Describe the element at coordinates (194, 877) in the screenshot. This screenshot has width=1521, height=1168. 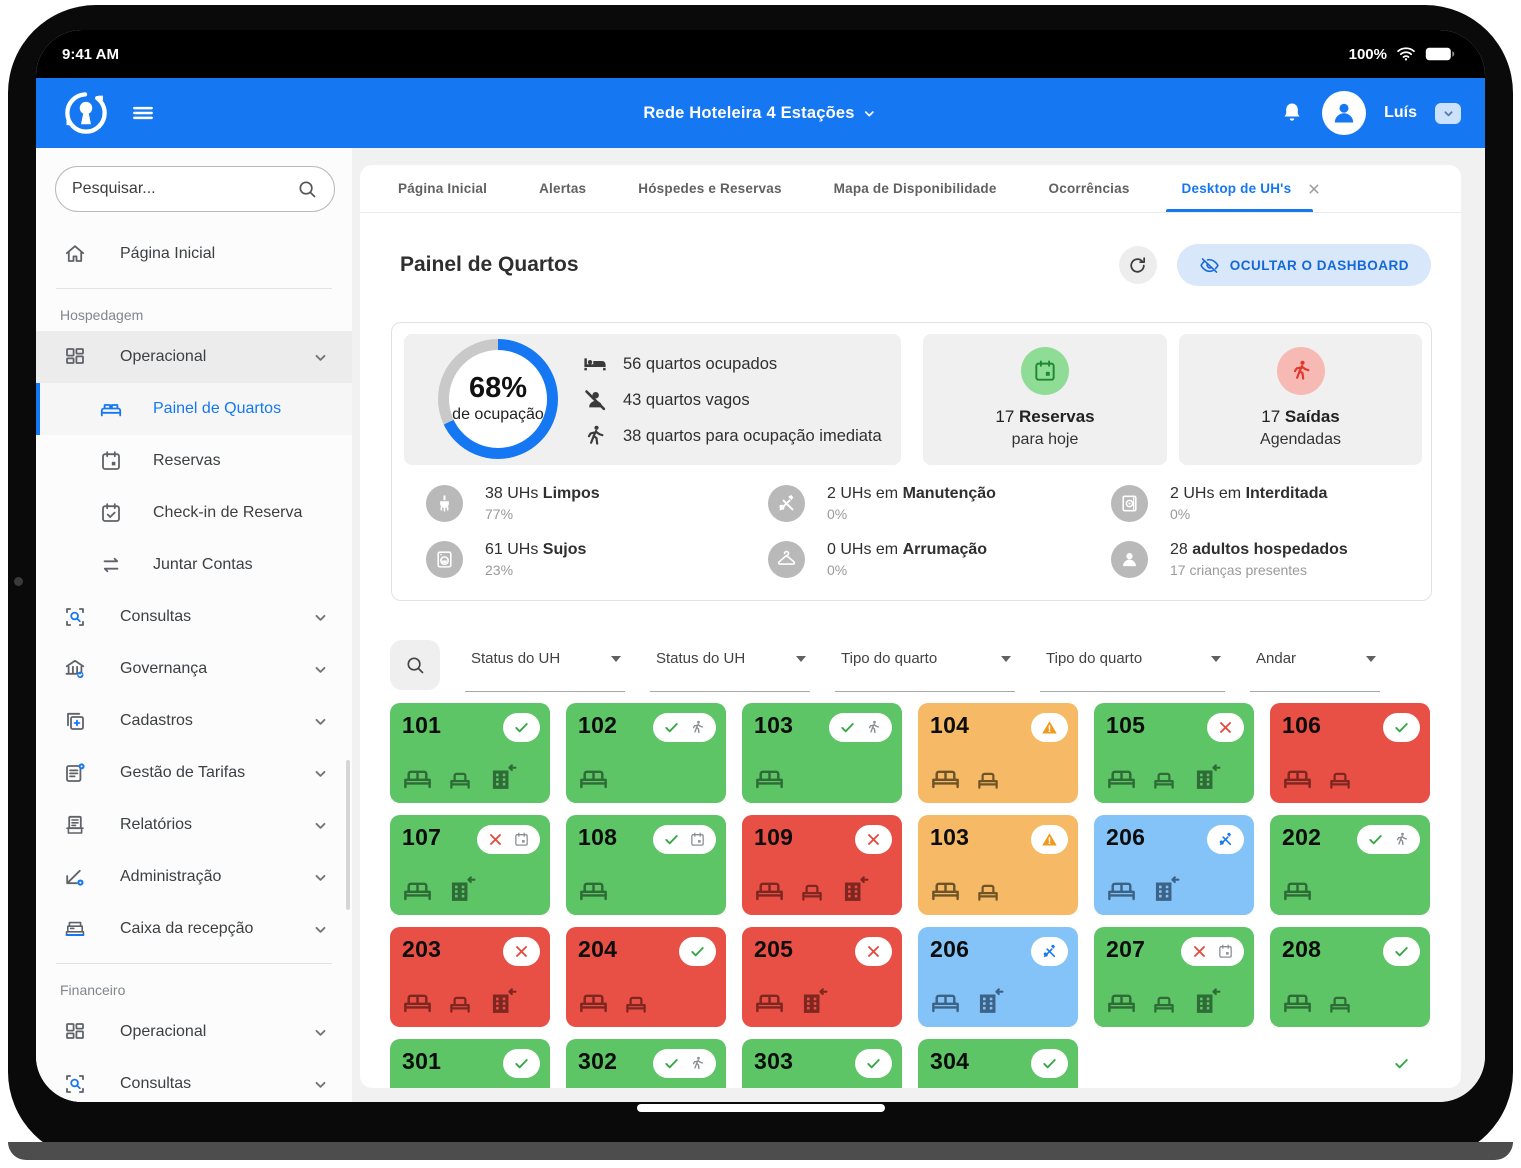
I see `sidebar-item-administracao: Administração` at that location.